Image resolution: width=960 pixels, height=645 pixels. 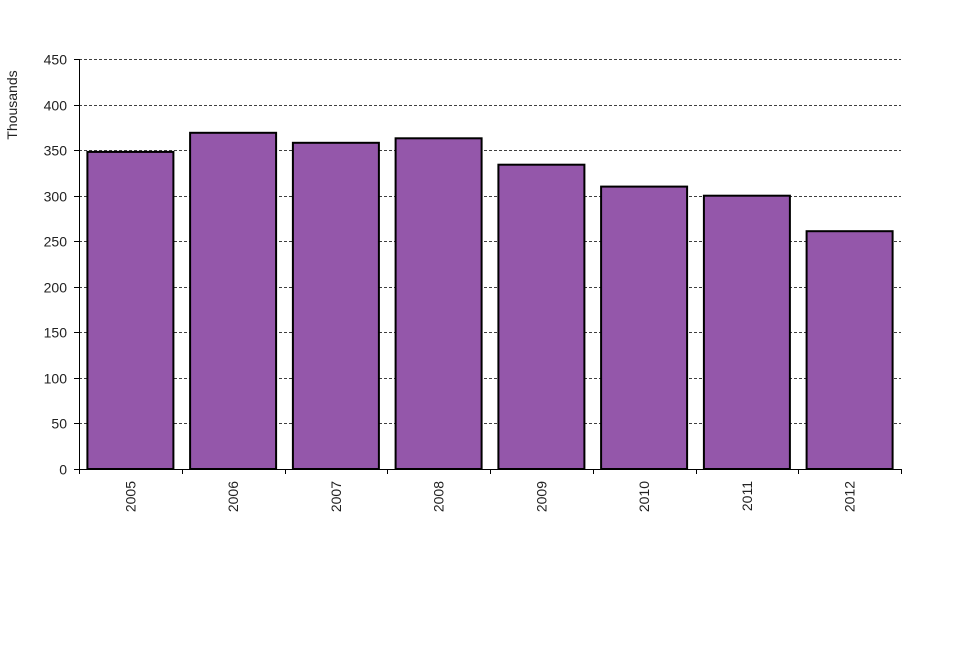 I want to click on y-tick-label: 350, so click(x=56, y=151).